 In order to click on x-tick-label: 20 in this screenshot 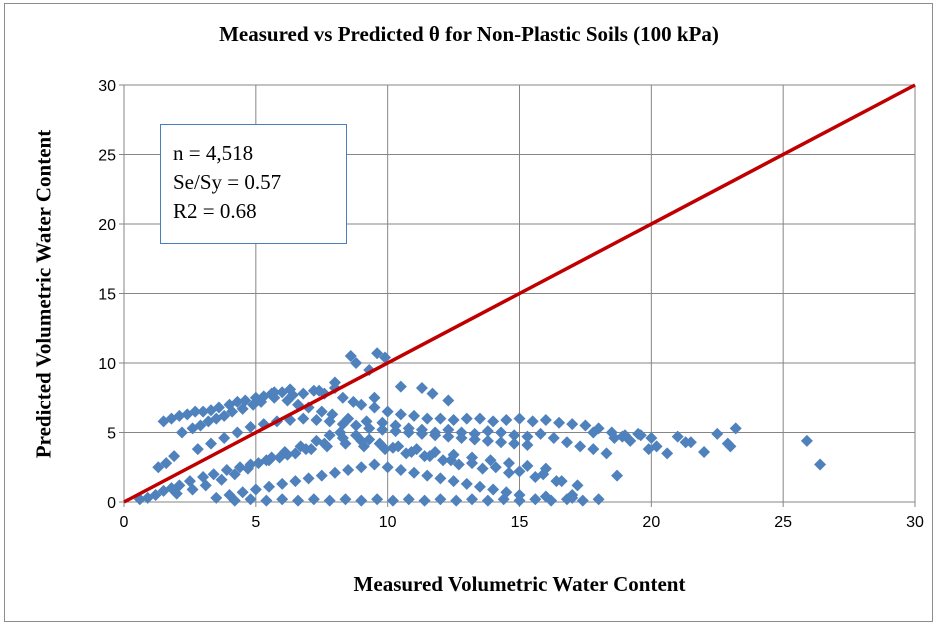, I will do `click(651, 522)`.